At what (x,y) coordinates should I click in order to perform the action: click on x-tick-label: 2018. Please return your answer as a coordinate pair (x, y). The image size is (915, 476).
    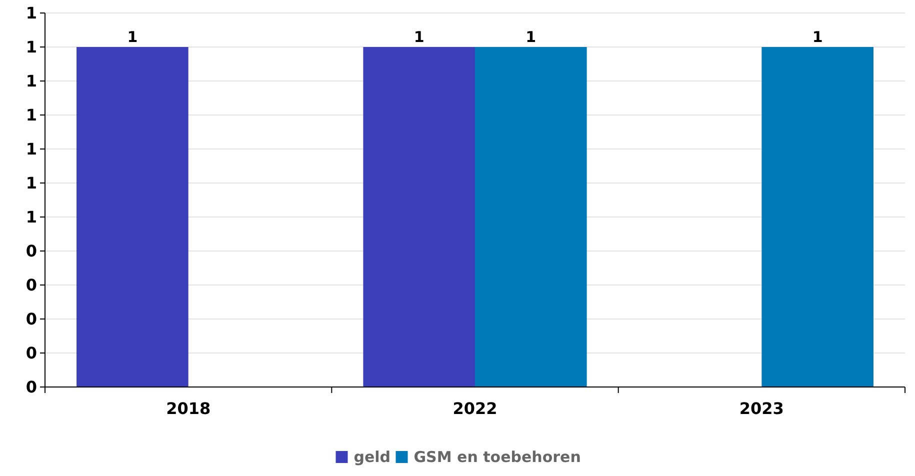
    Looking at the image, I should click on (188, 408).